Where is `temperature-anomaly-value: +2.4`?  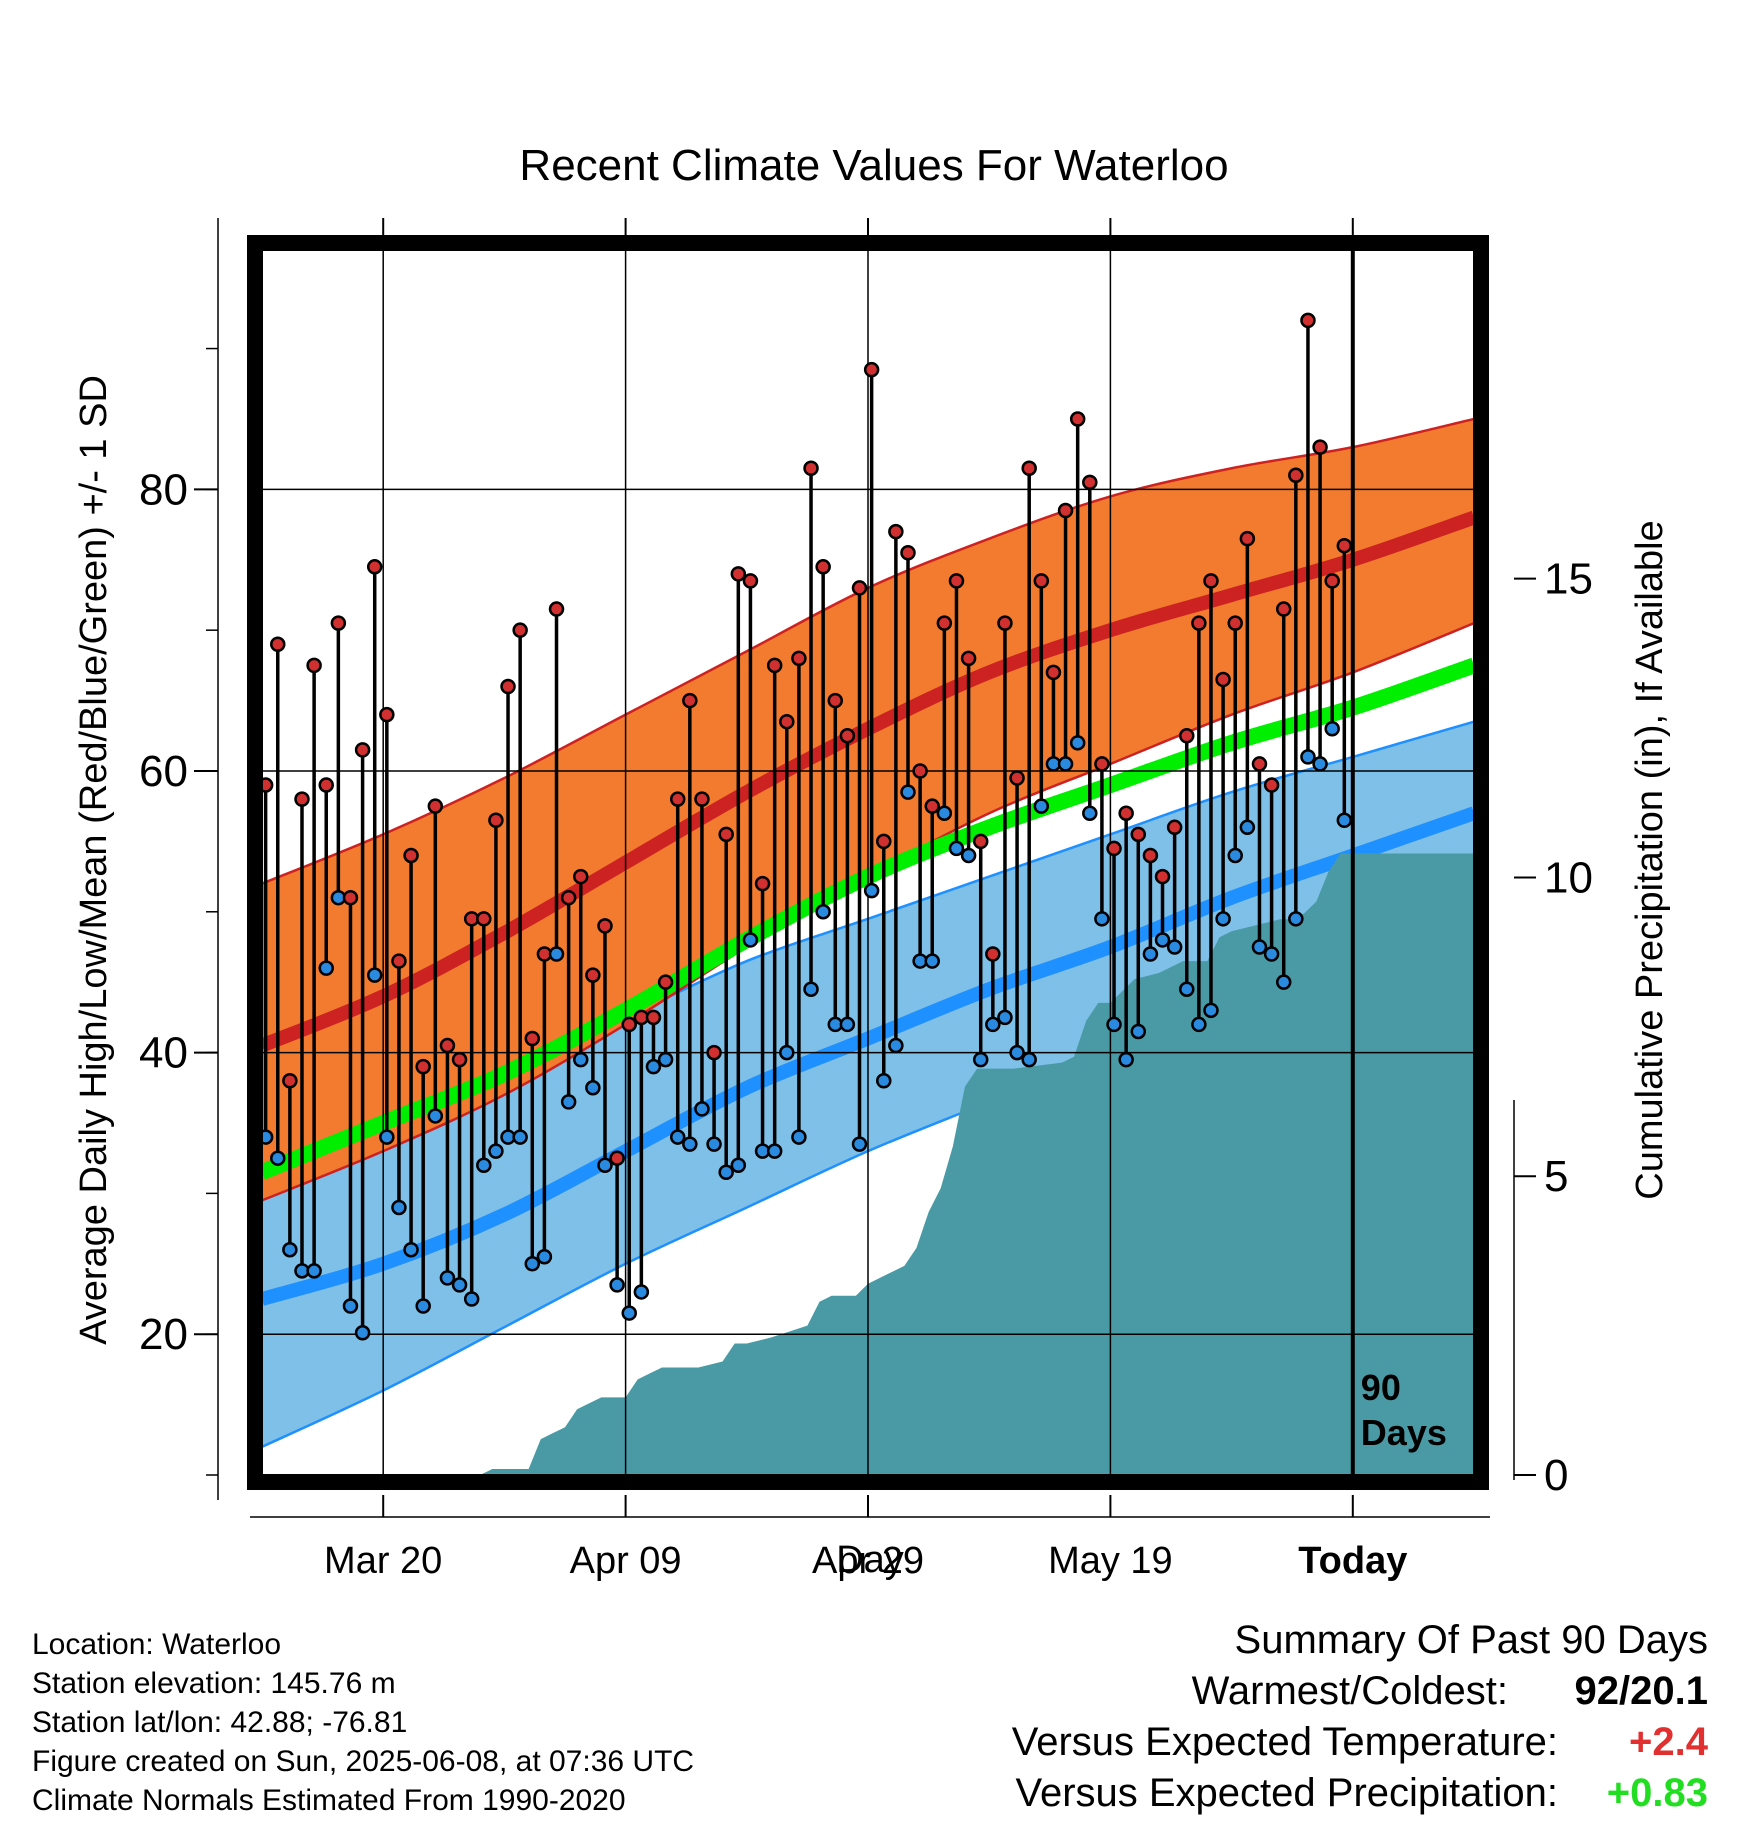 temperature-anomaly-value: +2.4 is located at coordinates (1668, 1742).